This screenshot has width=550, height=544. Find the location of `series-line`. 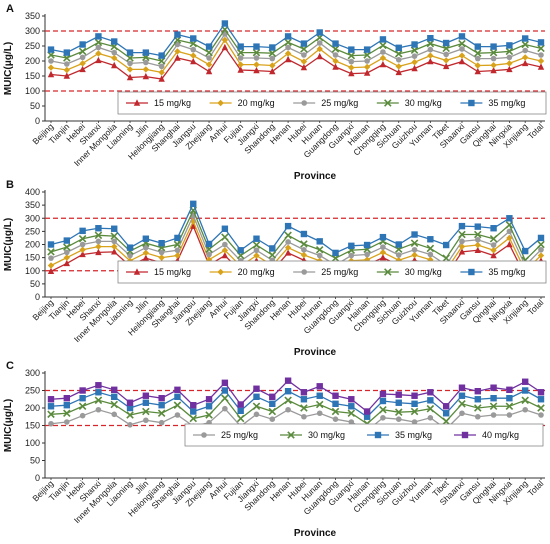

series-line is located at coordinates (296, 411).